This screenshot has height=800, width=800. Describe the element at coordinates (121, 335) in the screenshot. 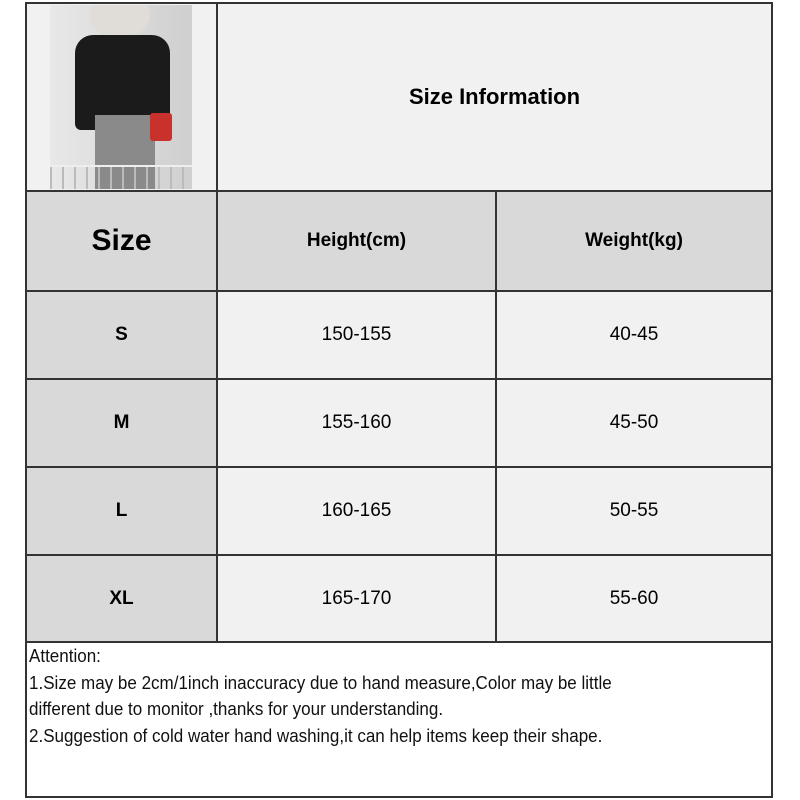

I see `size-cell: S` at that location.